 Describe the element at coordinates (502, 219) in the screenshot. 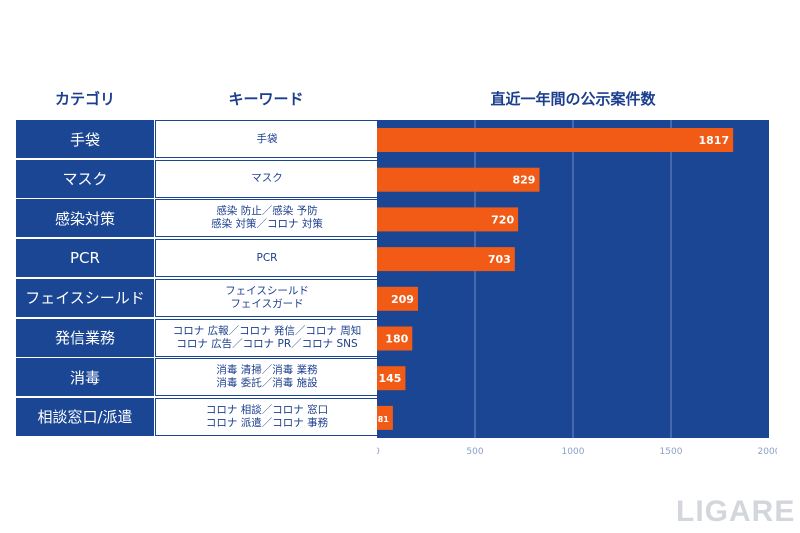

I see `bar-value-label: 720` at that location.